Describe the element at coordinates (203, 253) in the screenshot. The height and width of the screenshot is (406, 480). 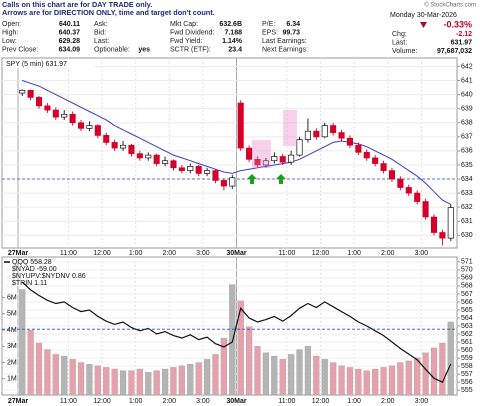
I see `x-tick-label: 3:00` at that location.